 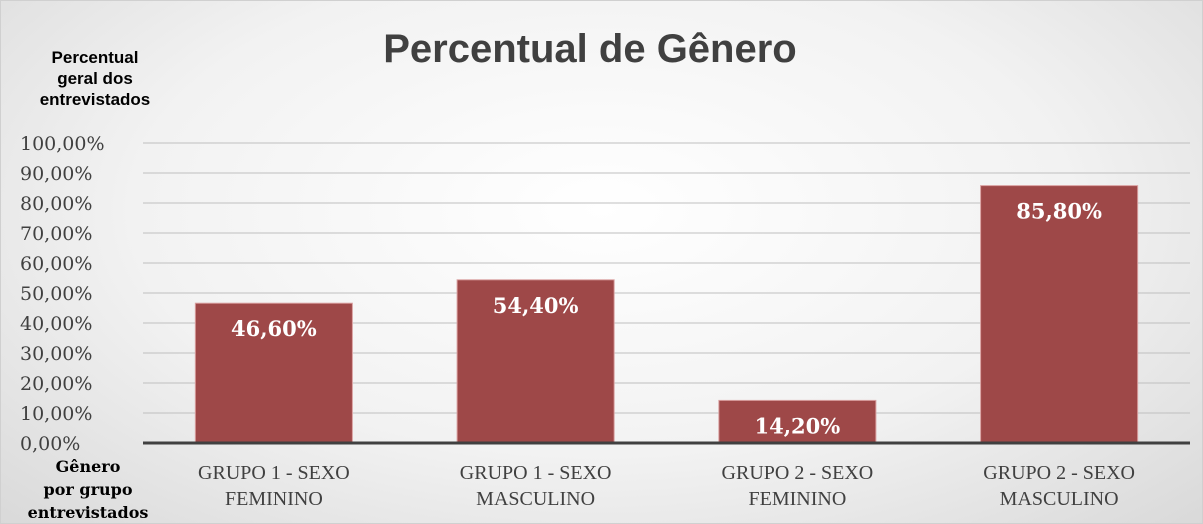 What do you see at coordinates (88, 512) in the screenshot?
I see `x-axis-title: entrevistados` at bounding box center [88, 512].